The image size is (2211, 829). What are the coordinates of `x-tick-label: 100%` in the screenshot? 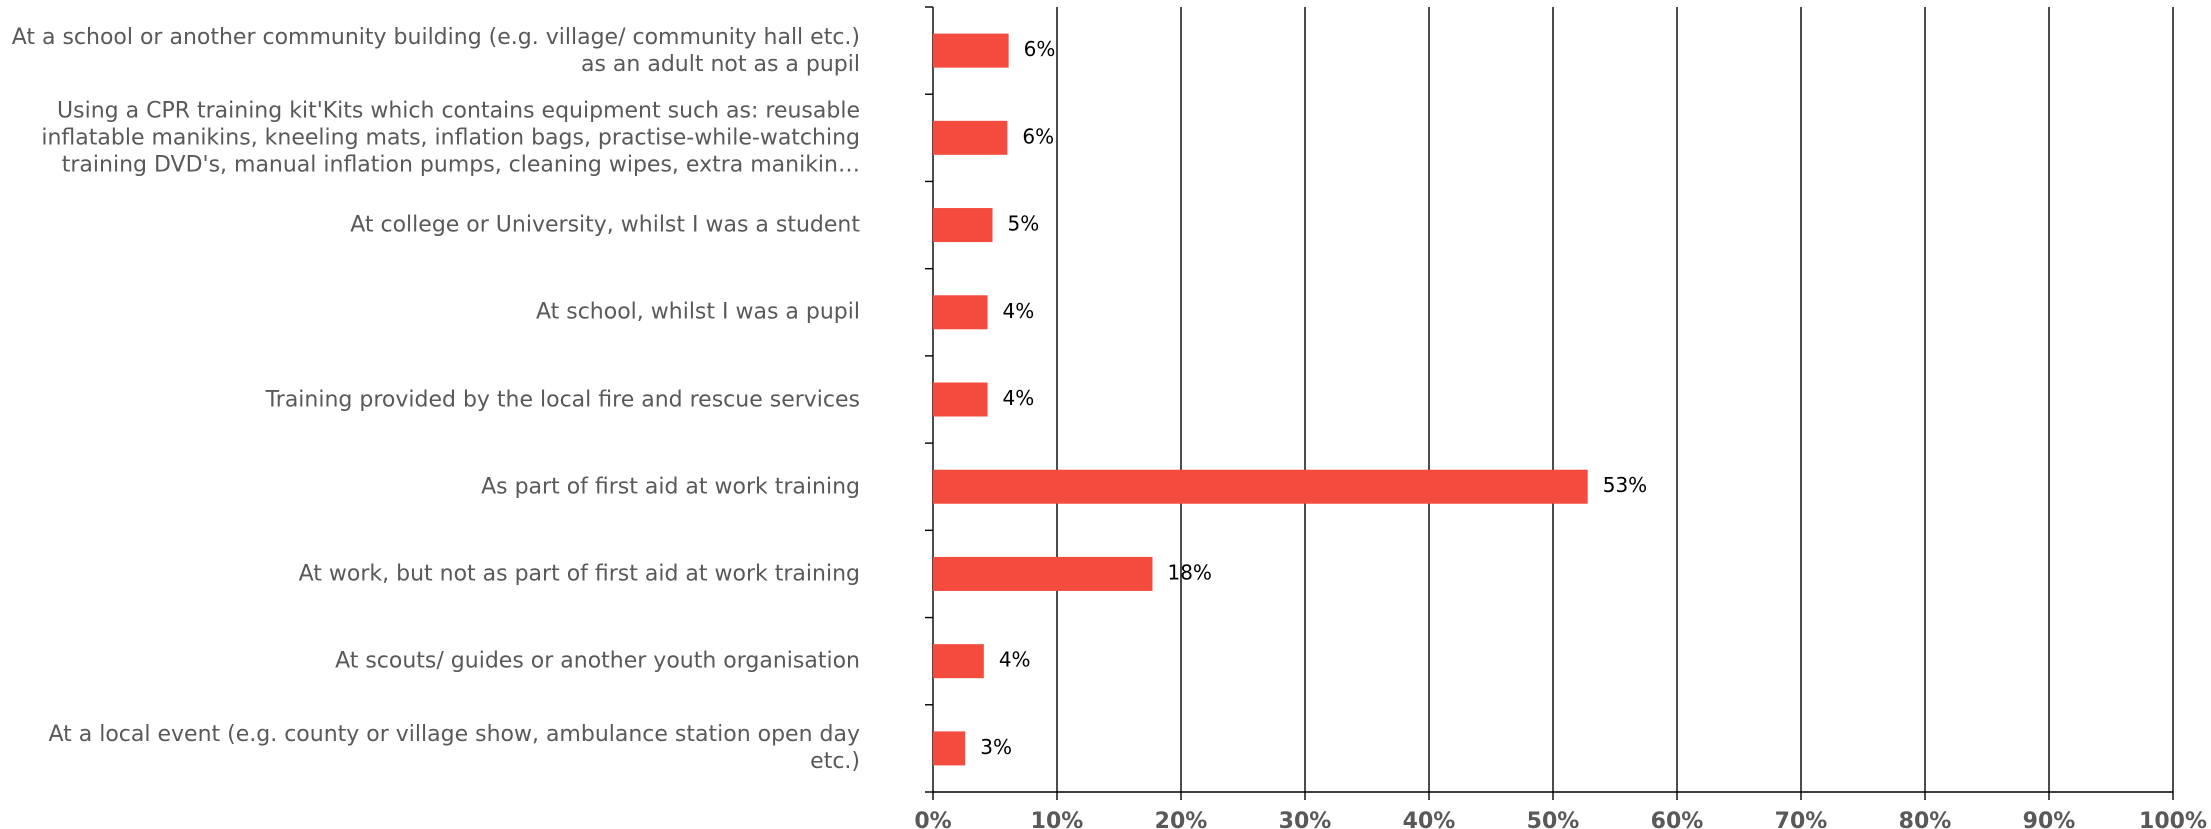 It's located at (2173, 819).